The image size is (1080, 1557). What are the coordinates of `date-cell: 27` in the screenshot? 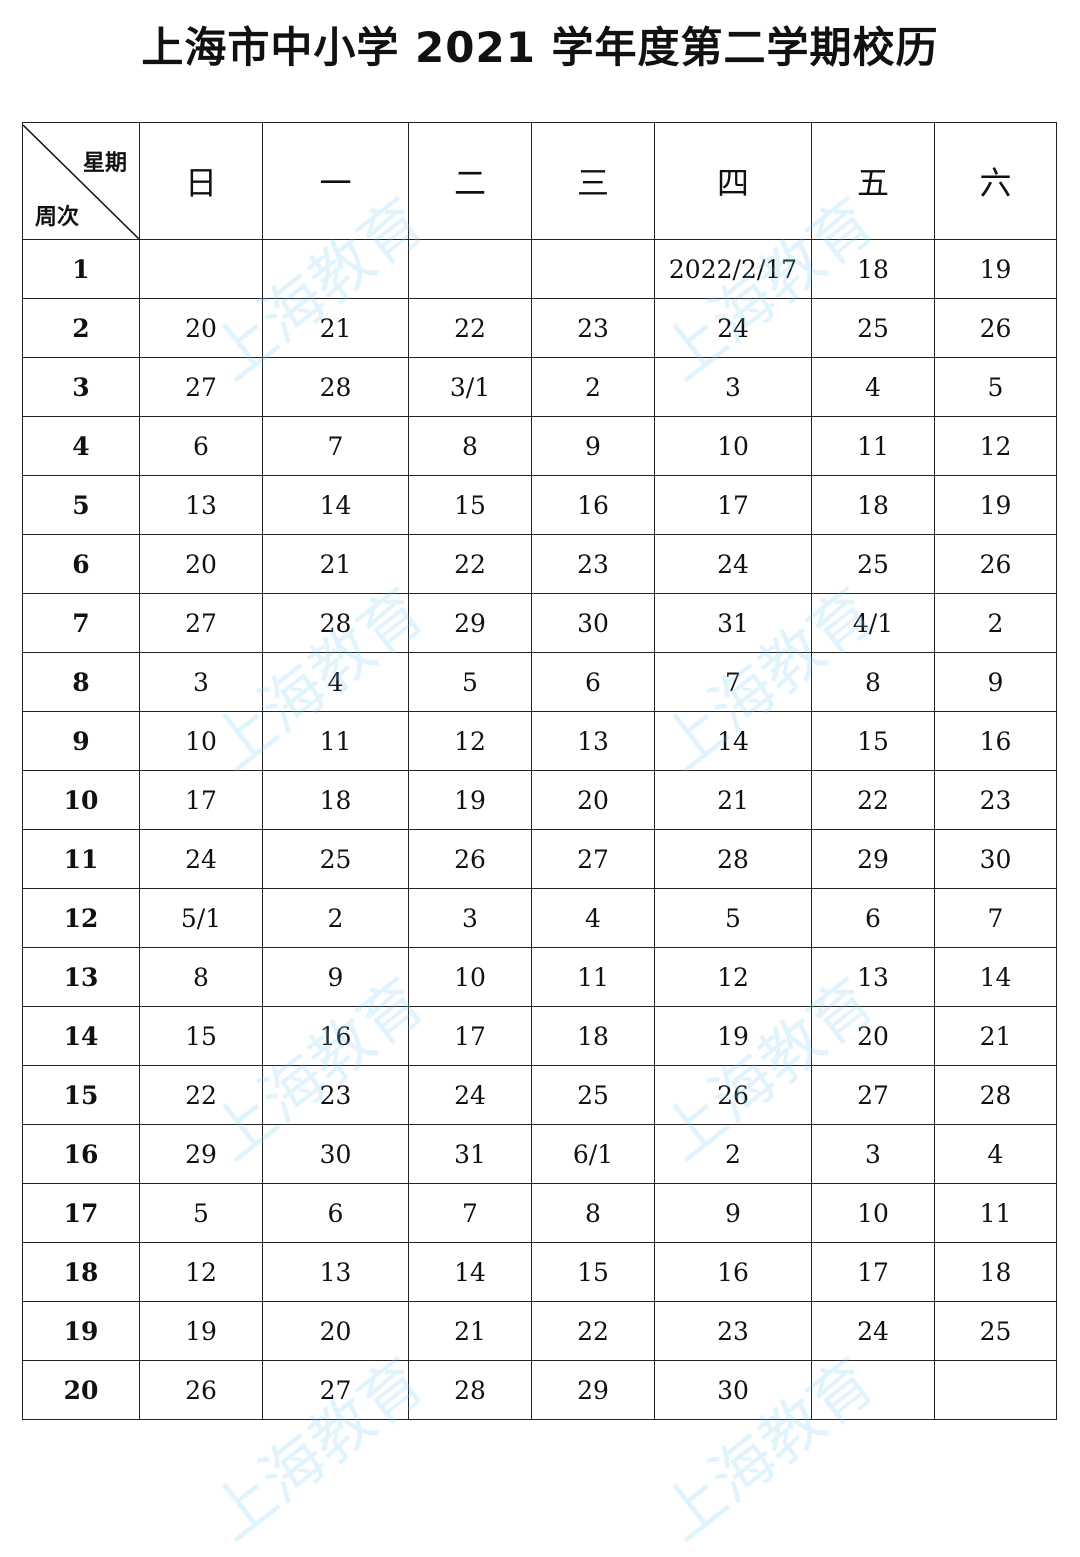 It's located at (593, 859).